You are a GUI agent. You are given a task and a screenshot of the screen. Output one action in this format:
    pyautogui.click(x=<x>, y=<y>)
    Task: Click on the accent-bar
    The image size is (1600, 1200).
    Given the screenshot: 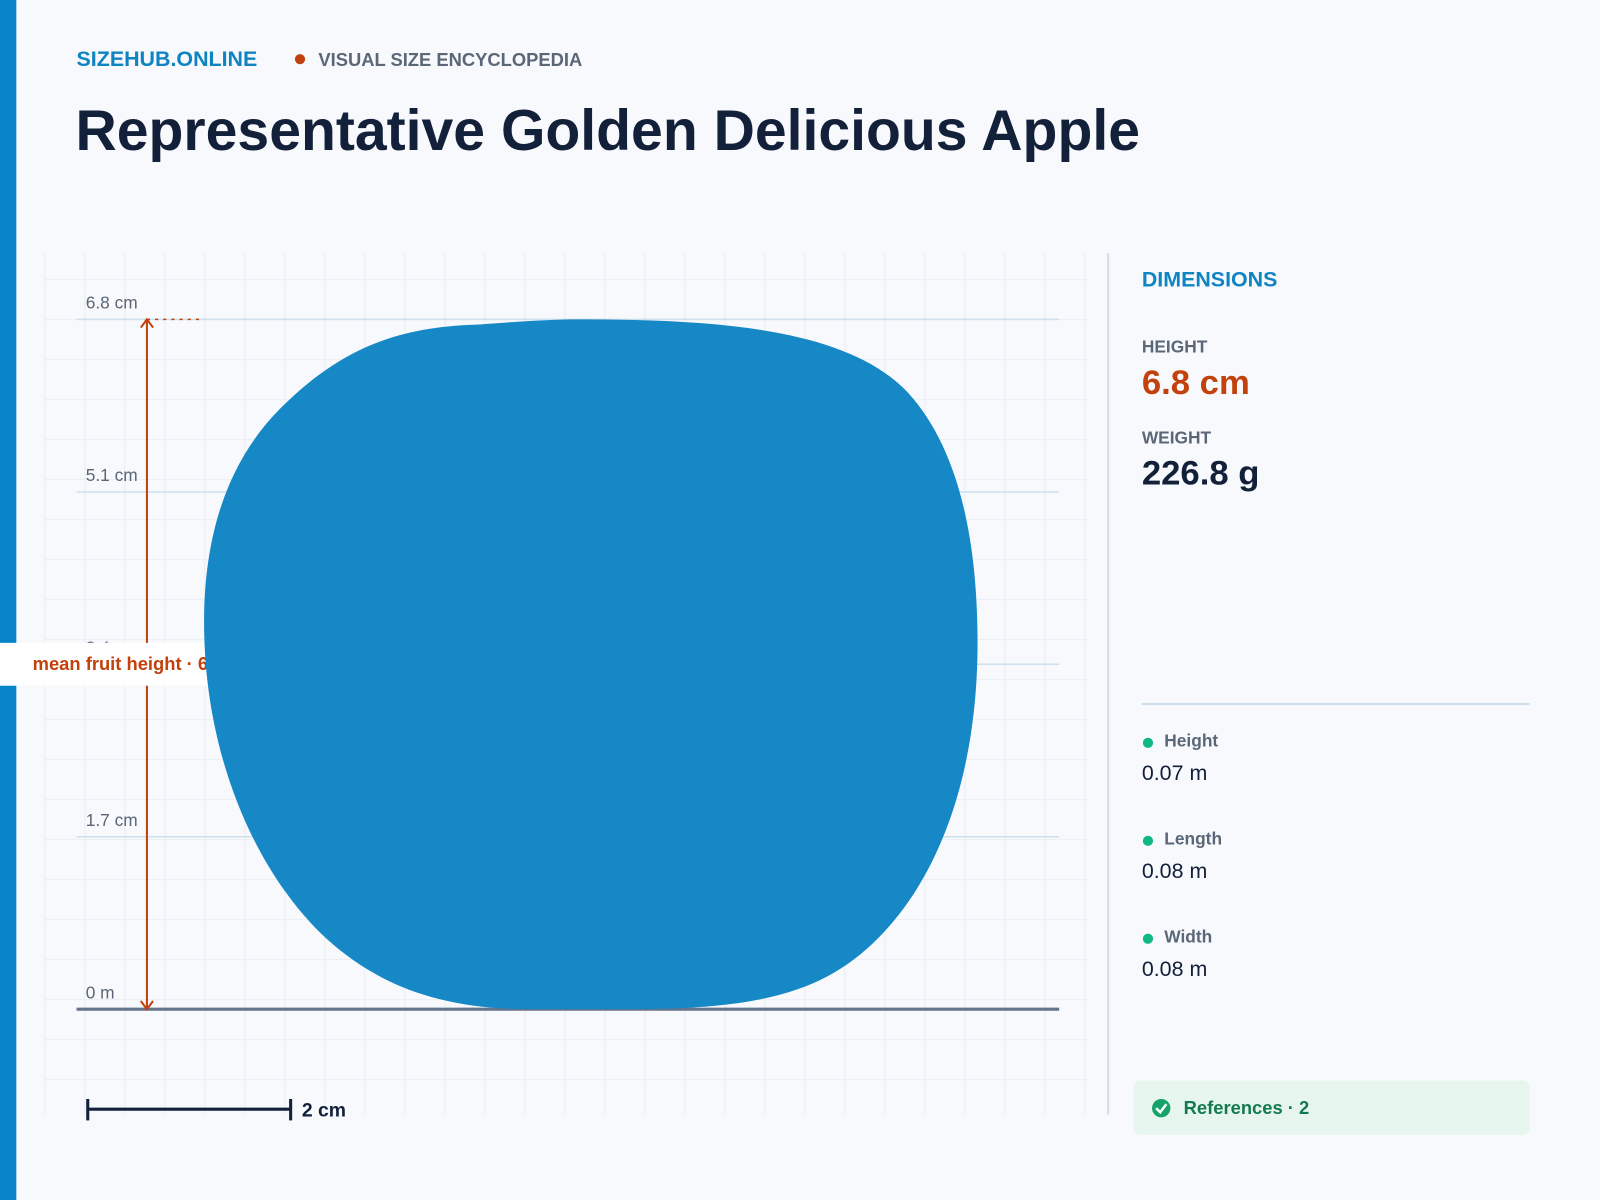 What is the action you would take?
    pyautogui.click(x=8, y=600)
    